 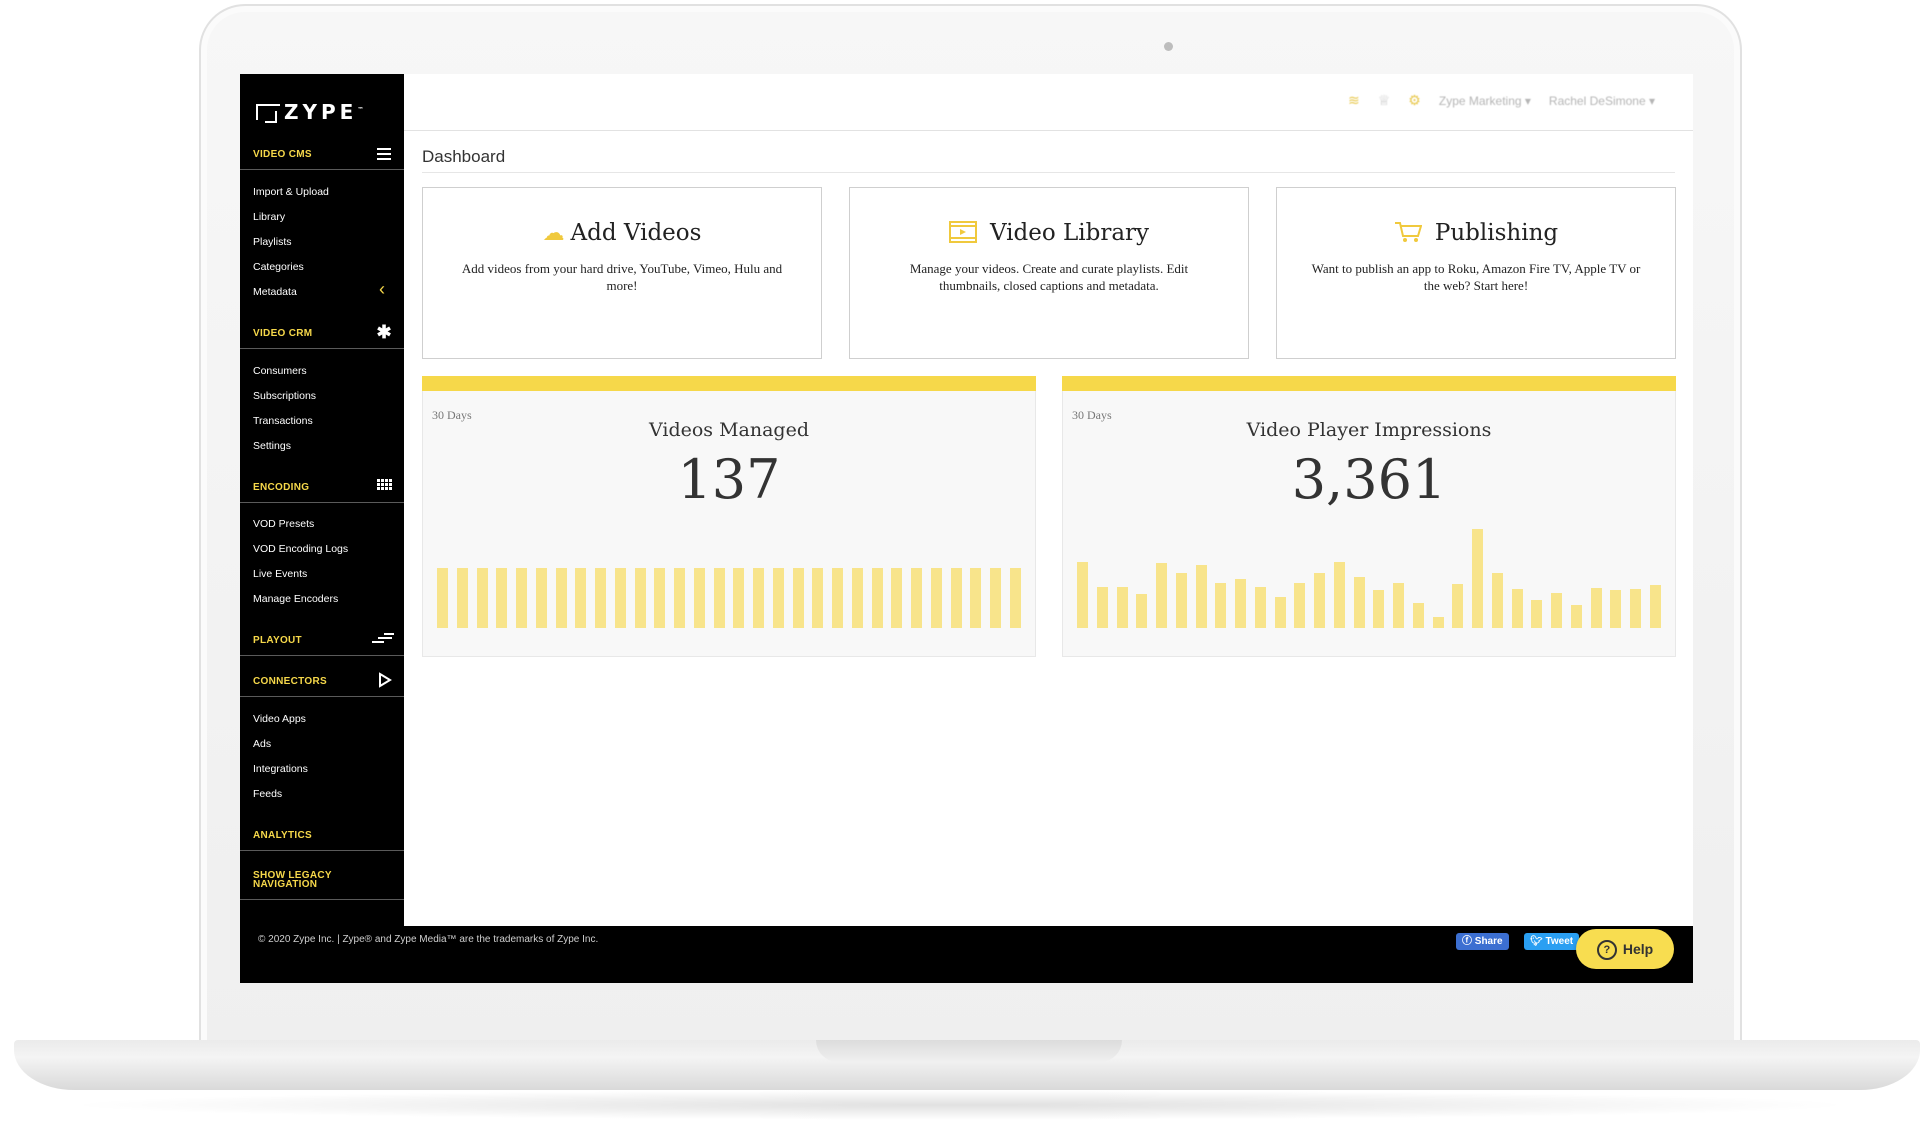 I want to click on stairs-icon, so click(x=382, y=639).